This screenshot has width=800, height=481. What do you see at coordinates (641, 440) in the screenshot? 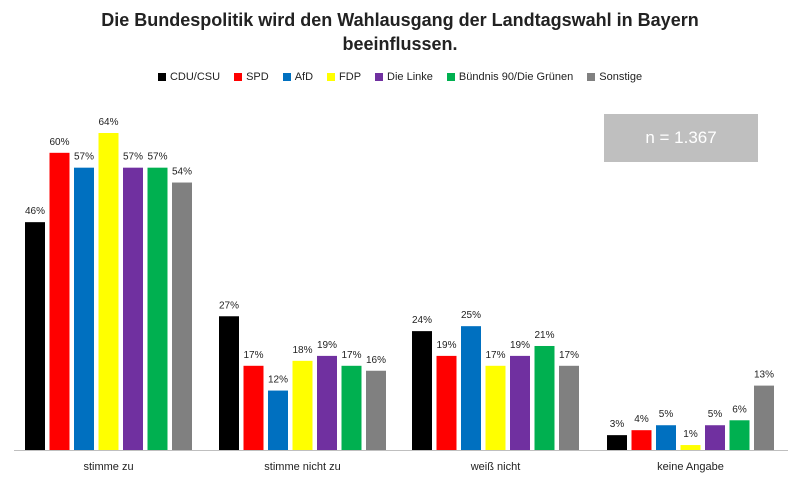
I see `bar-spd-keine-angabe` at bounding box center [641, 440].